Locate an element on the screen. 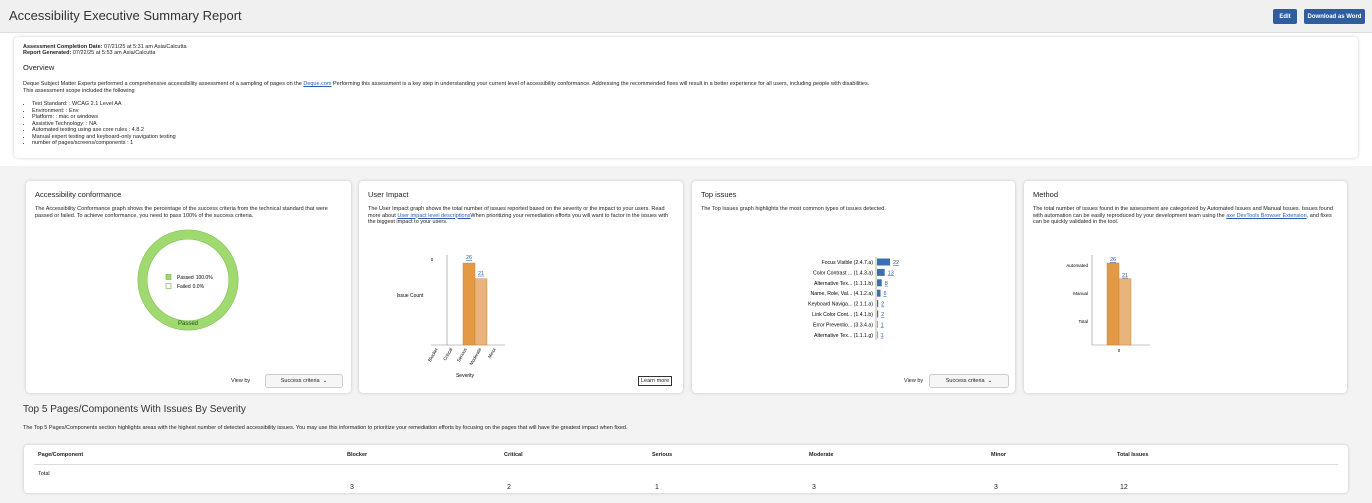 This screenshot has height=503, width=1372. column-header: Serious is located at coordinates (662, 455).